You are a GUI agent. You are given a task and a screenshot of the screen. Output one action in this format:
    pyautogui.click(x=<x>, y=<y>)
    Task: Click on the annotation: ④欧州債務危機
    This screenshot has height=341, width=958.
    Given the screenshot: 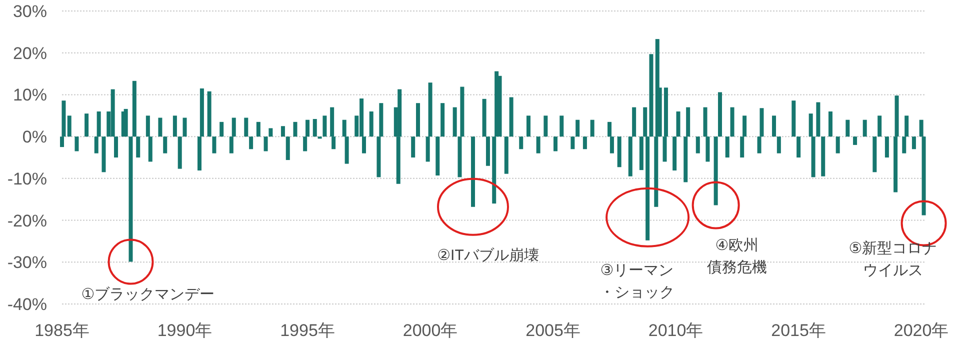 What is the action you would take?
    pyautogui.click(x=737, y=256)
    